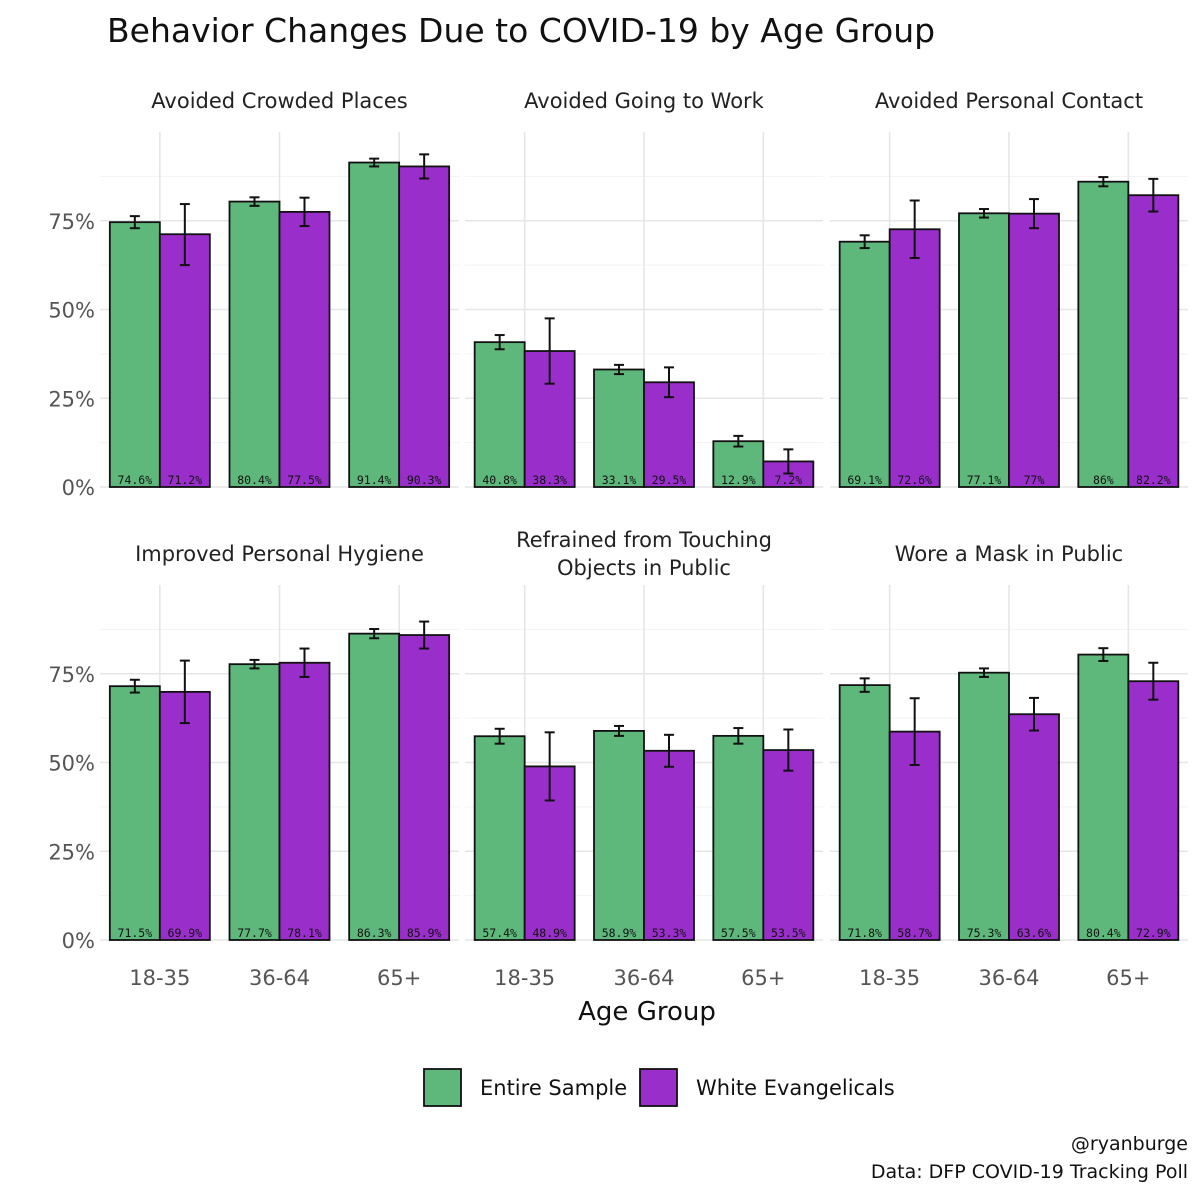  What do you see at coordinates (304, 933) in the screenshot?
I see `data-label: 78.1%` at bounding box center [304, 933].